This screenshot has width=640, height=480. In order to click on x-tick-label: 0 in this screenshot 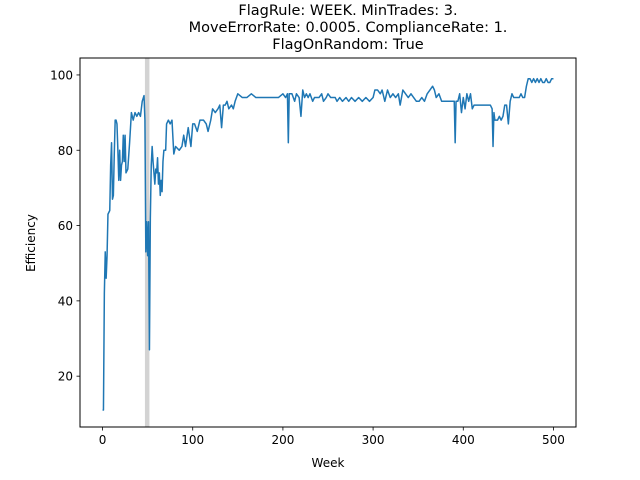, I will do `click(103, 440)`.